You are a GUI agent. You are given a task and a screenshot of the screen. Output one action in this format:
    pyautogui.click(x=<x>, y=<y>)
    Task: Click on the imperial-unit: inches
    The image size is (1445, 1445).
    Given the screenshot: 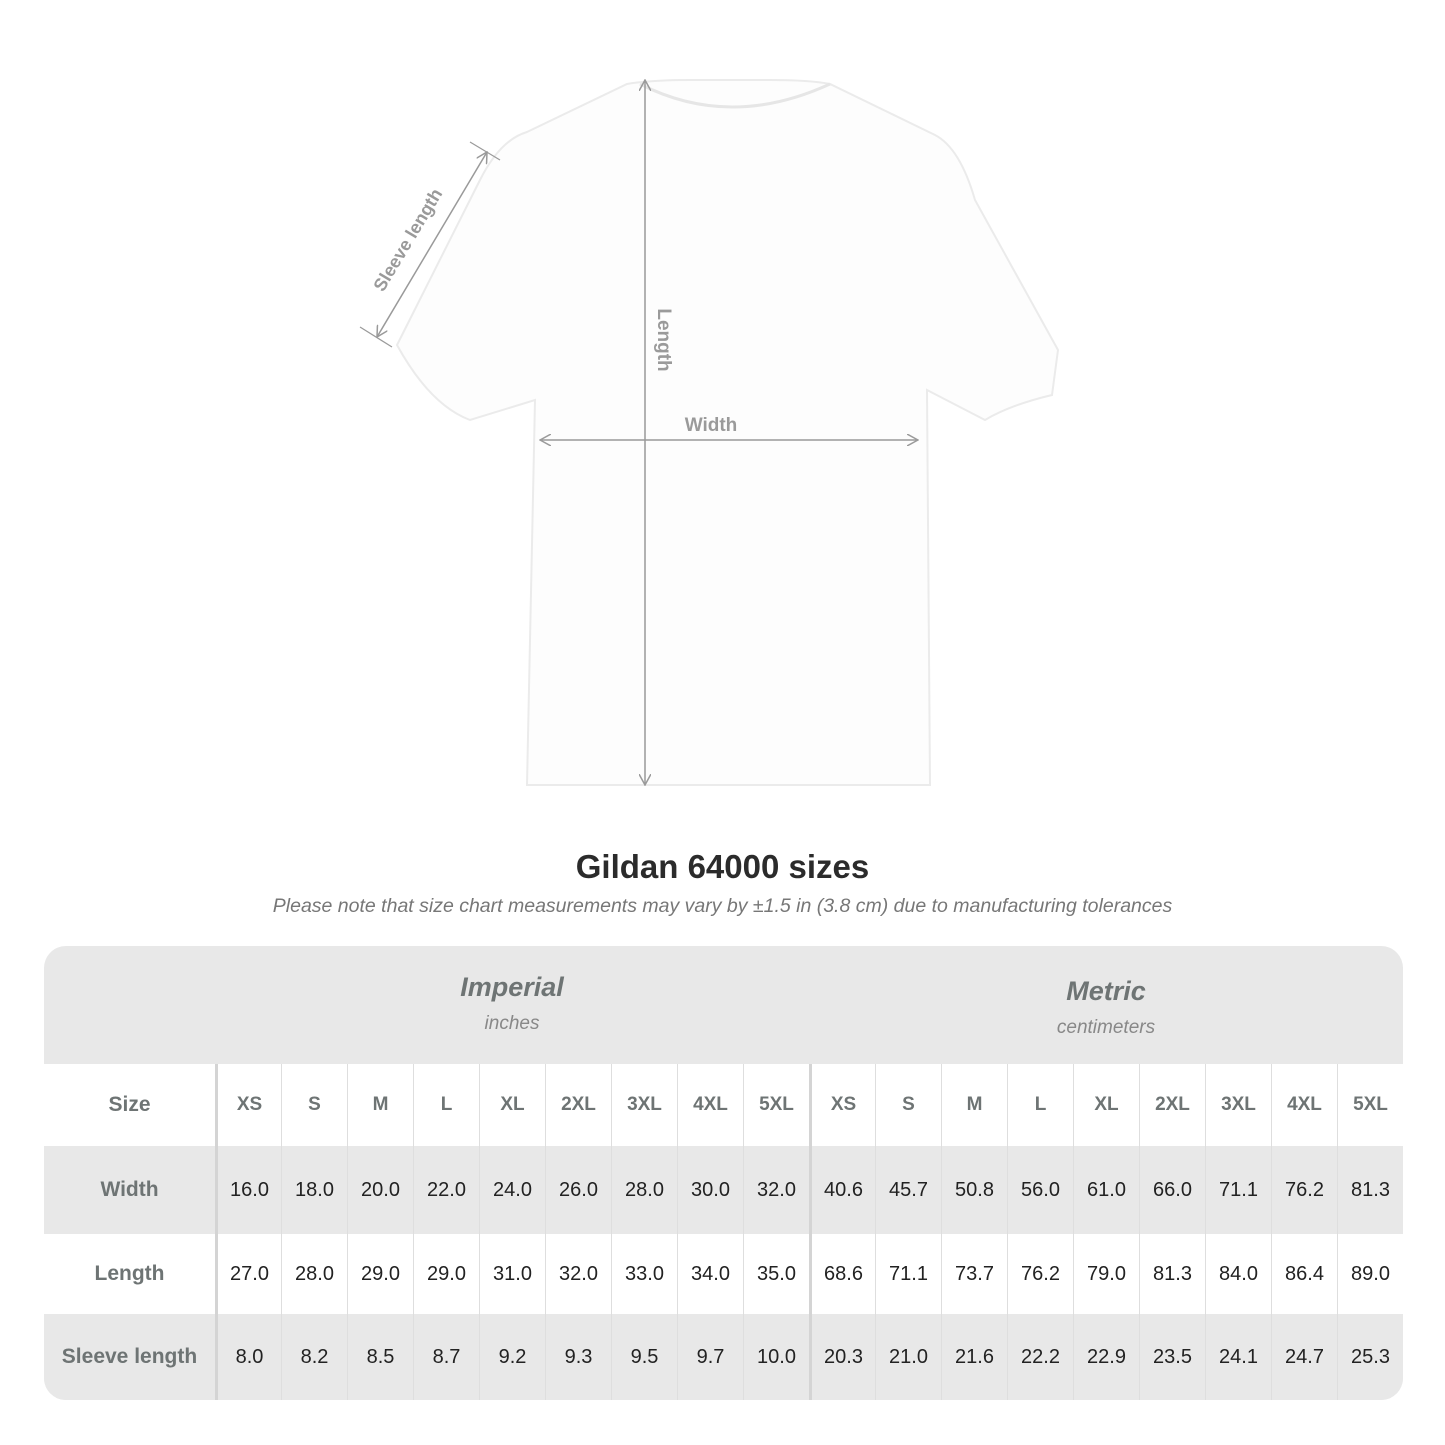 What is the action you would take?
    pyautogui.click(x=512, y=1023)
    